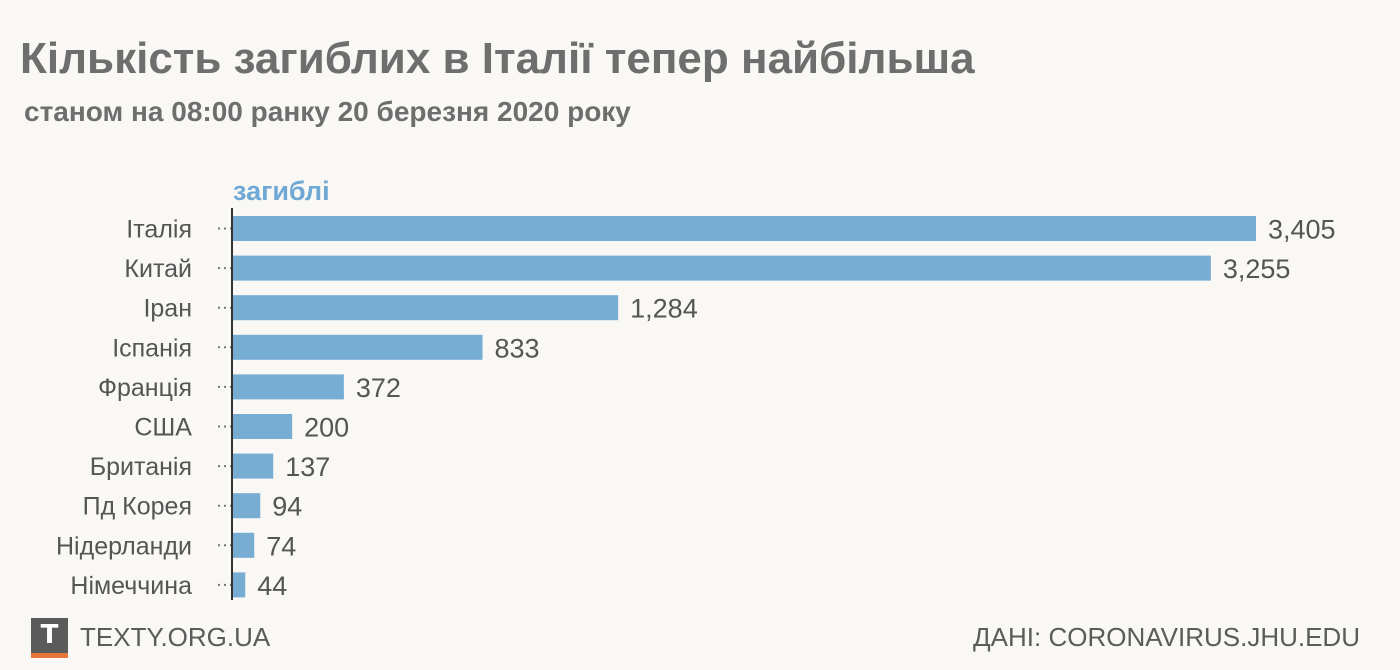 The width and height of the screenshot is (1400, 670). What do you see at coordinates (175, 637) in the screenshot?
I see `footer-site-link: TEXTY.ORG.UA` at bounding box center [175, 637].